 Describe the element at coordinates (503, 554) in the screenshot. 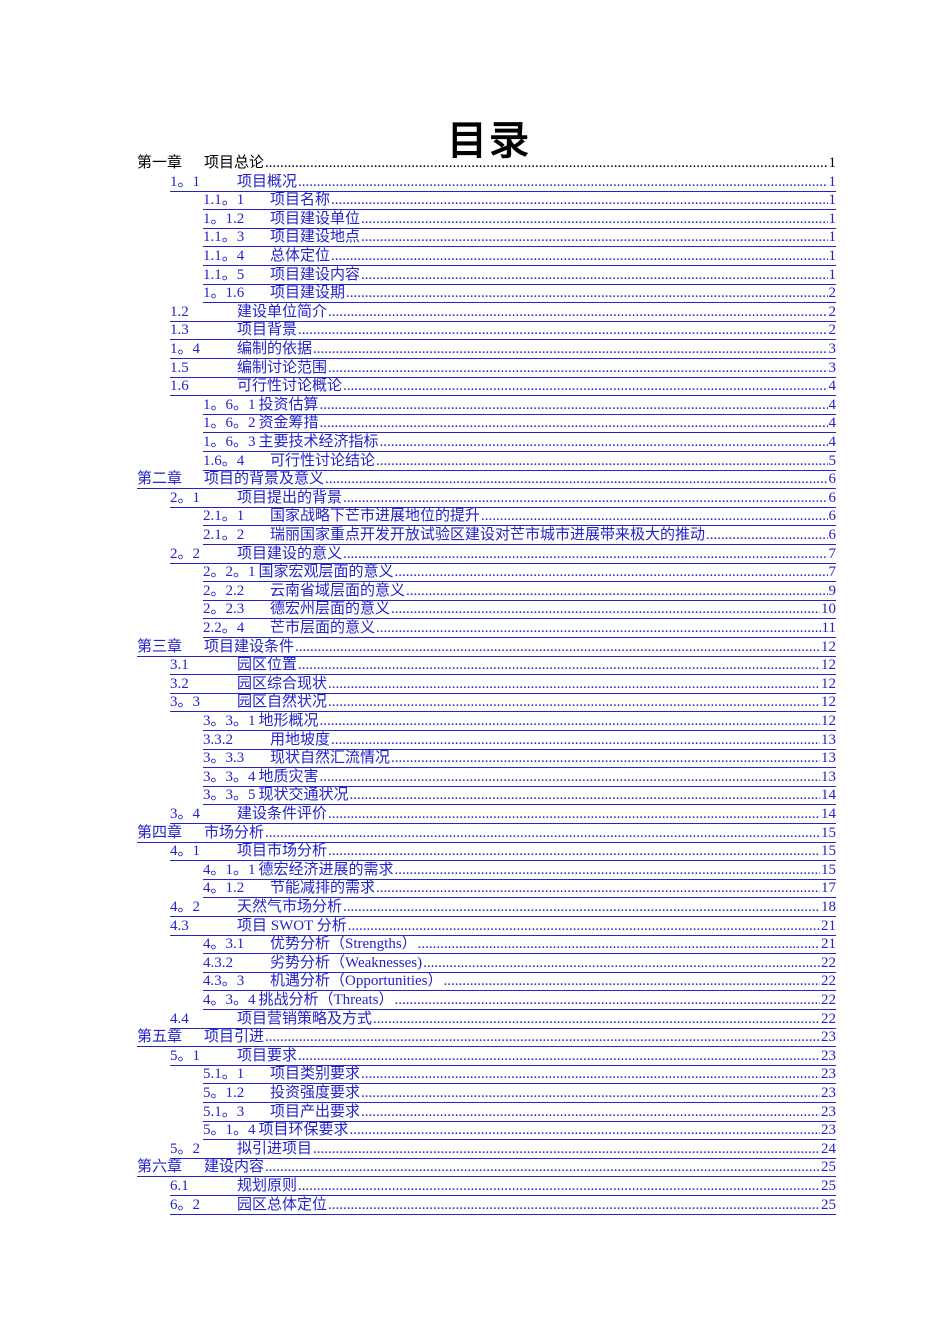

I see `toc-entry: 2。2 项目建设的意义 7` at that location.